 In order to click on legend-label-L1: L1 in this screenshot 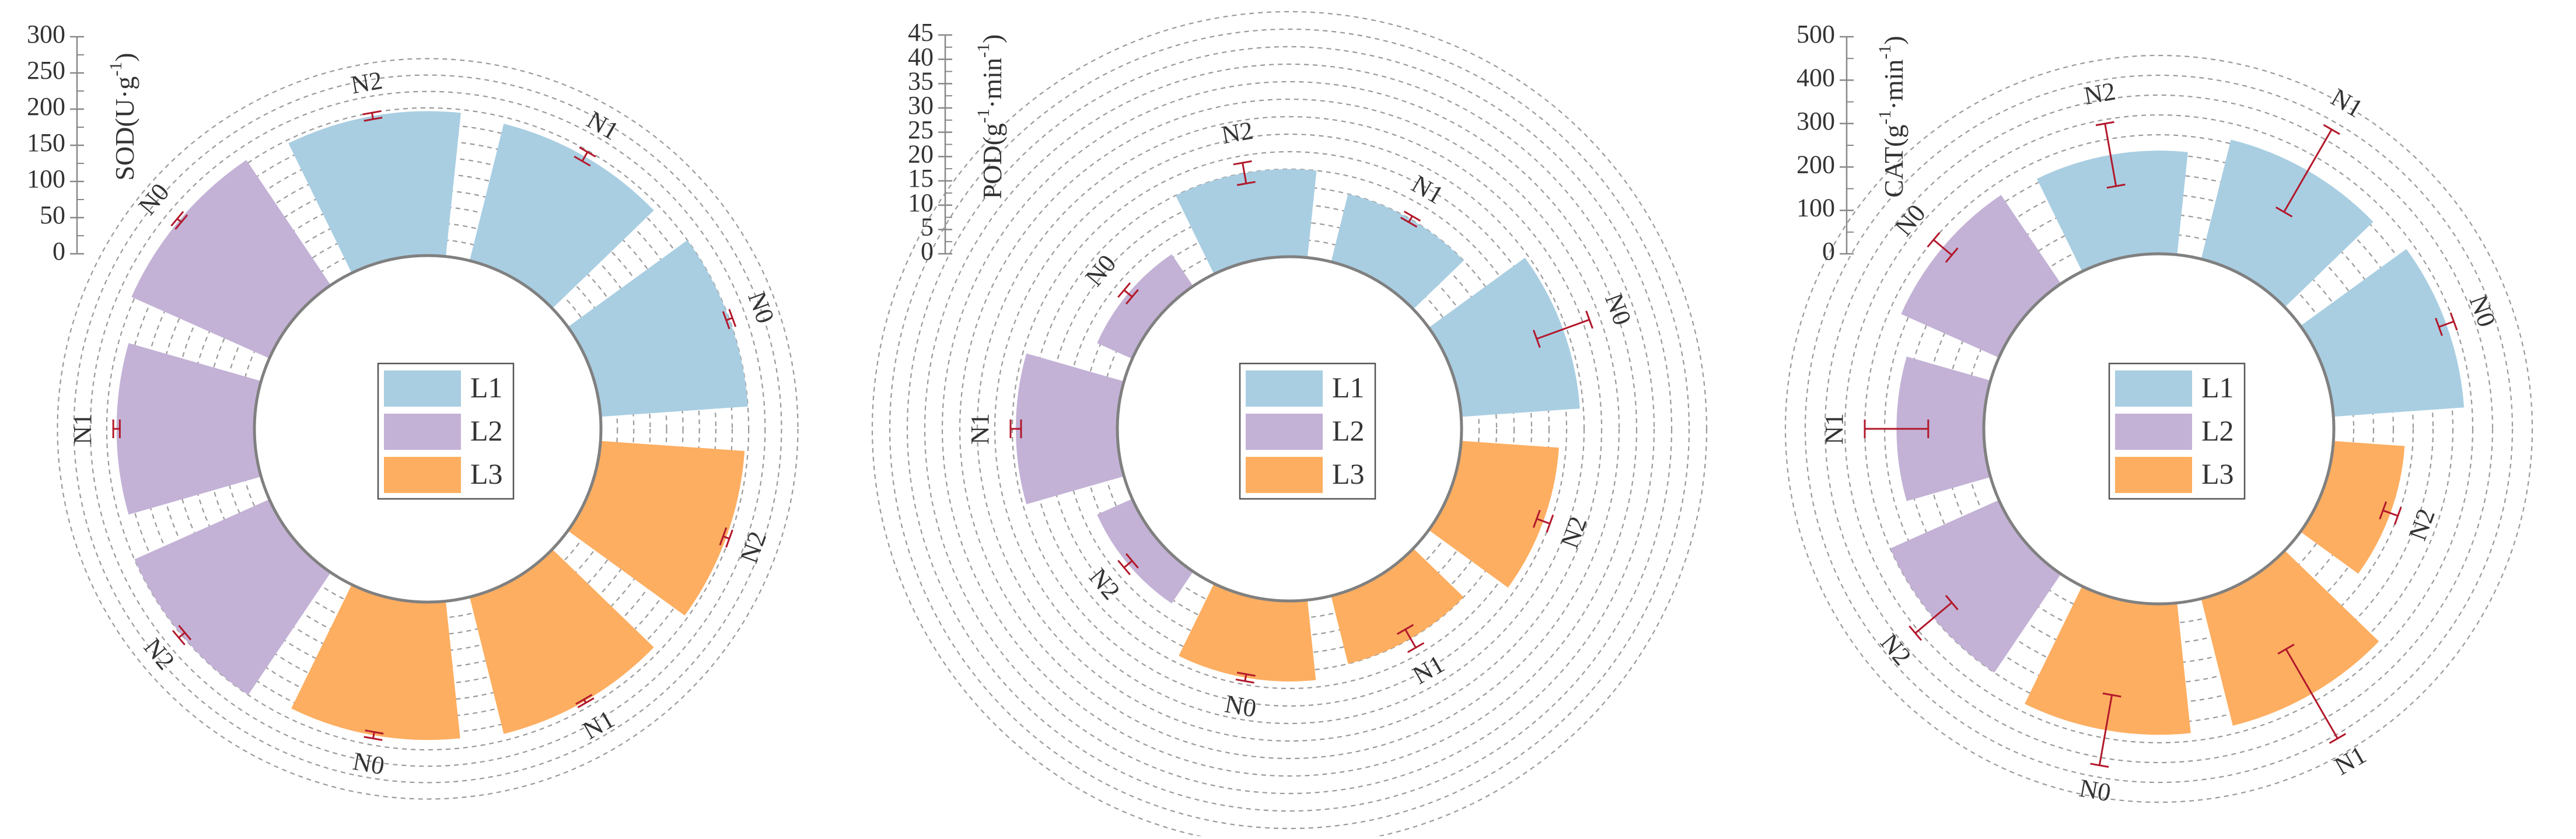, I will do `click(1348, 388)`.